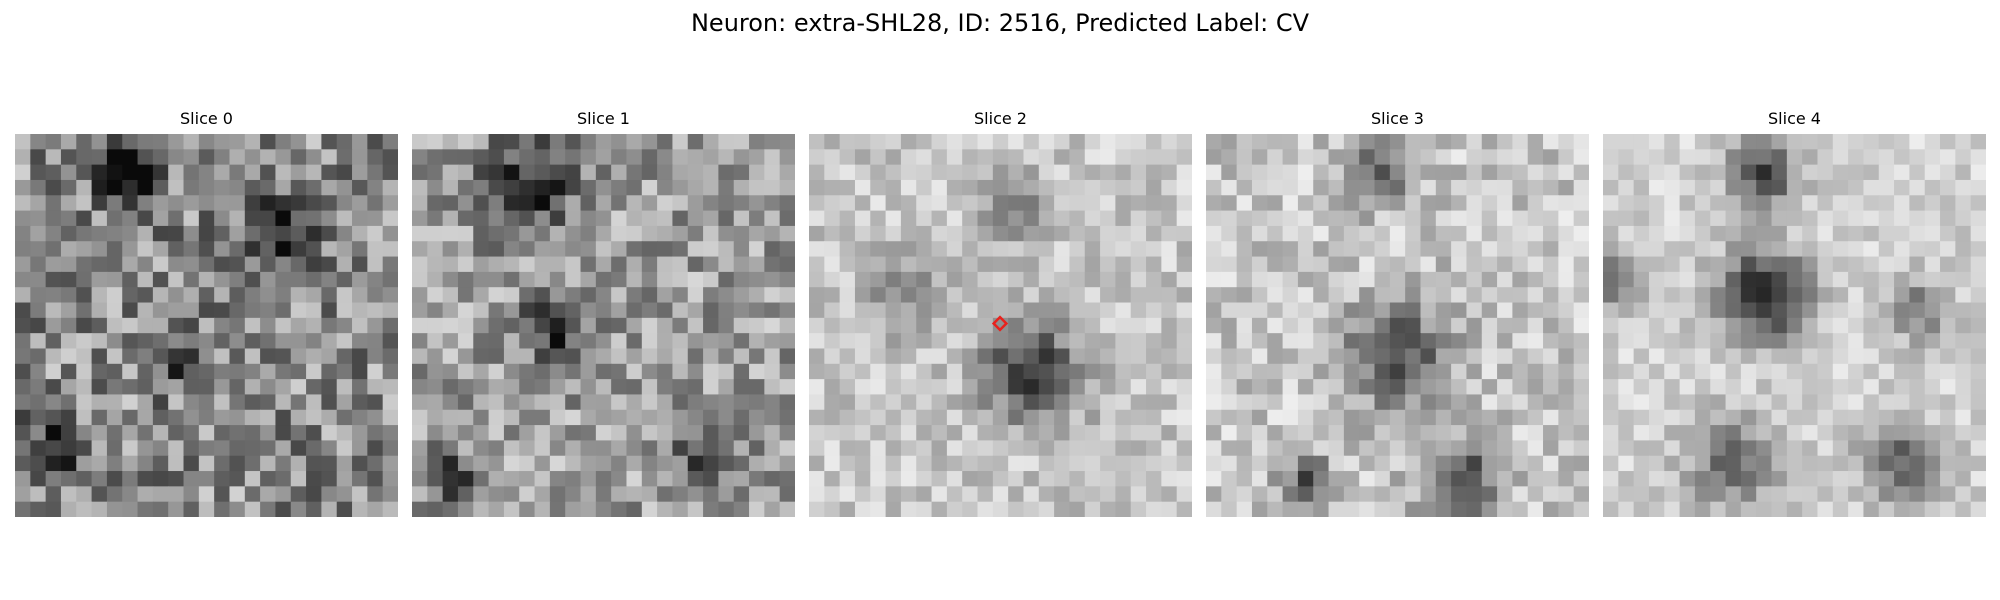  What do you see at coordinates (1397, 118) in the screenshot?
I see `slice-title-3: Slice 3` at bounding box center [1397, 118].